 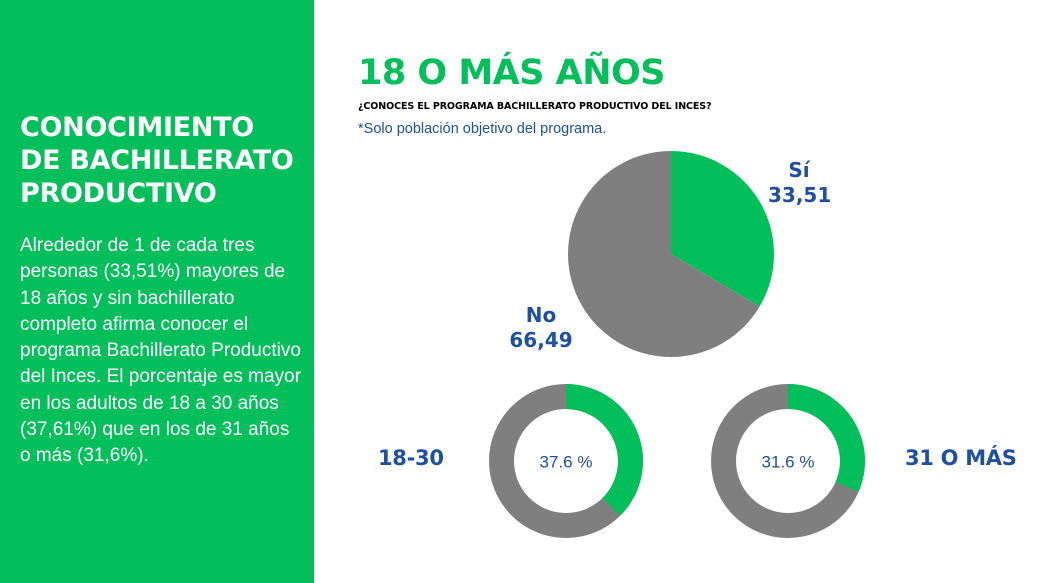 I want to click on donut-center-label: 37.6 %, so click(x=566, y=462).